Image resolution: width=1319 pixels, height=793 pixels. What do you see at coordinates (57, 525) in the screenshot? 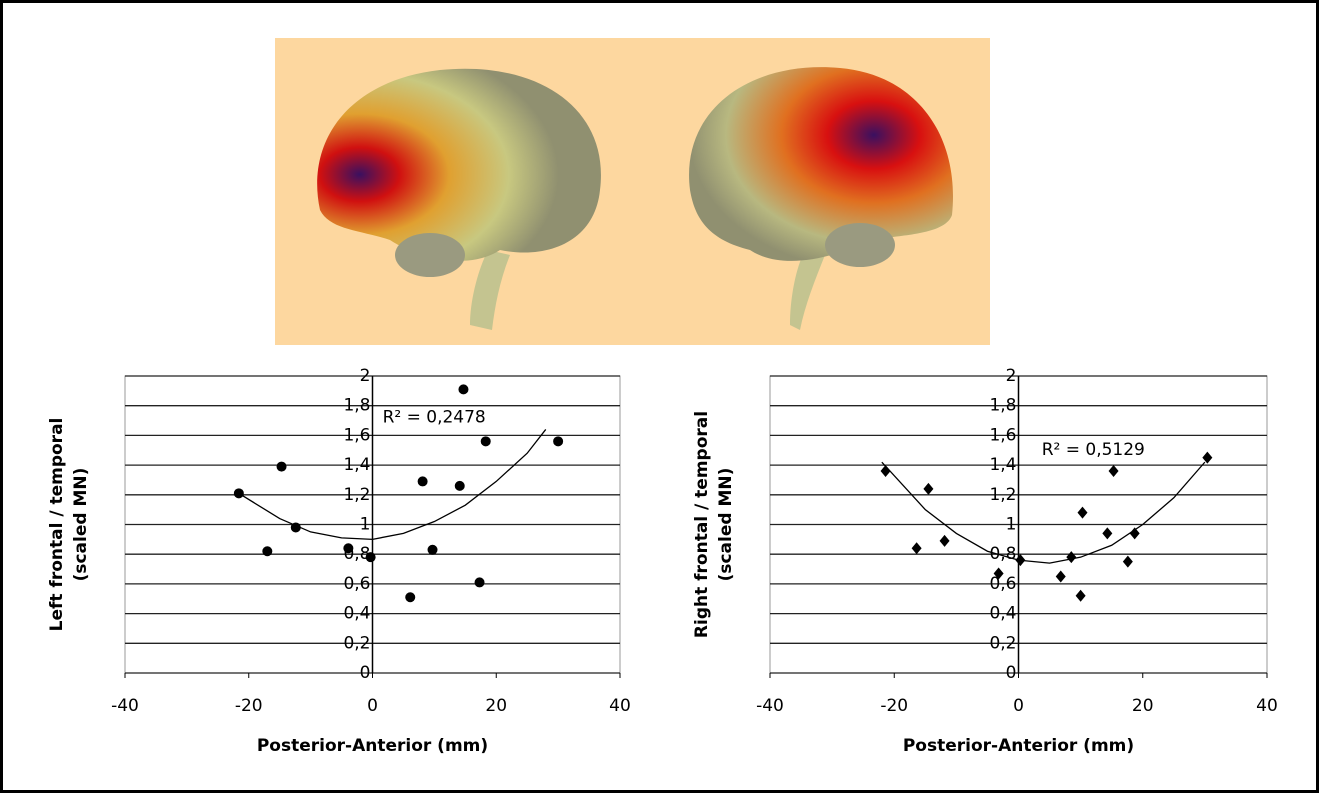
I see `y-axis-title: Left frontal / temporal` at bounding box center [57, 525].